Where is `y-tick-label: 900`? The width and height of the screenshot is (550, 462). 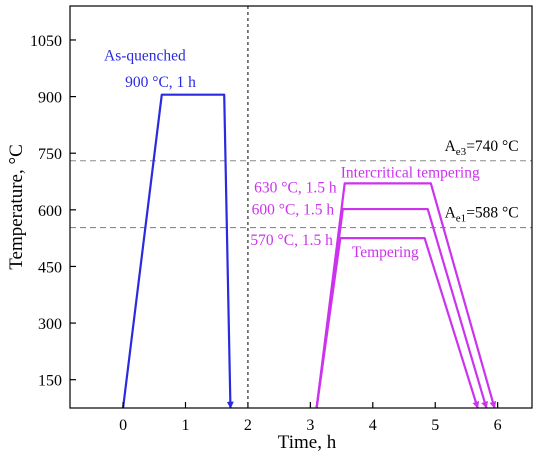
y-tick-label: 900 is located at coordinates (50, 98).